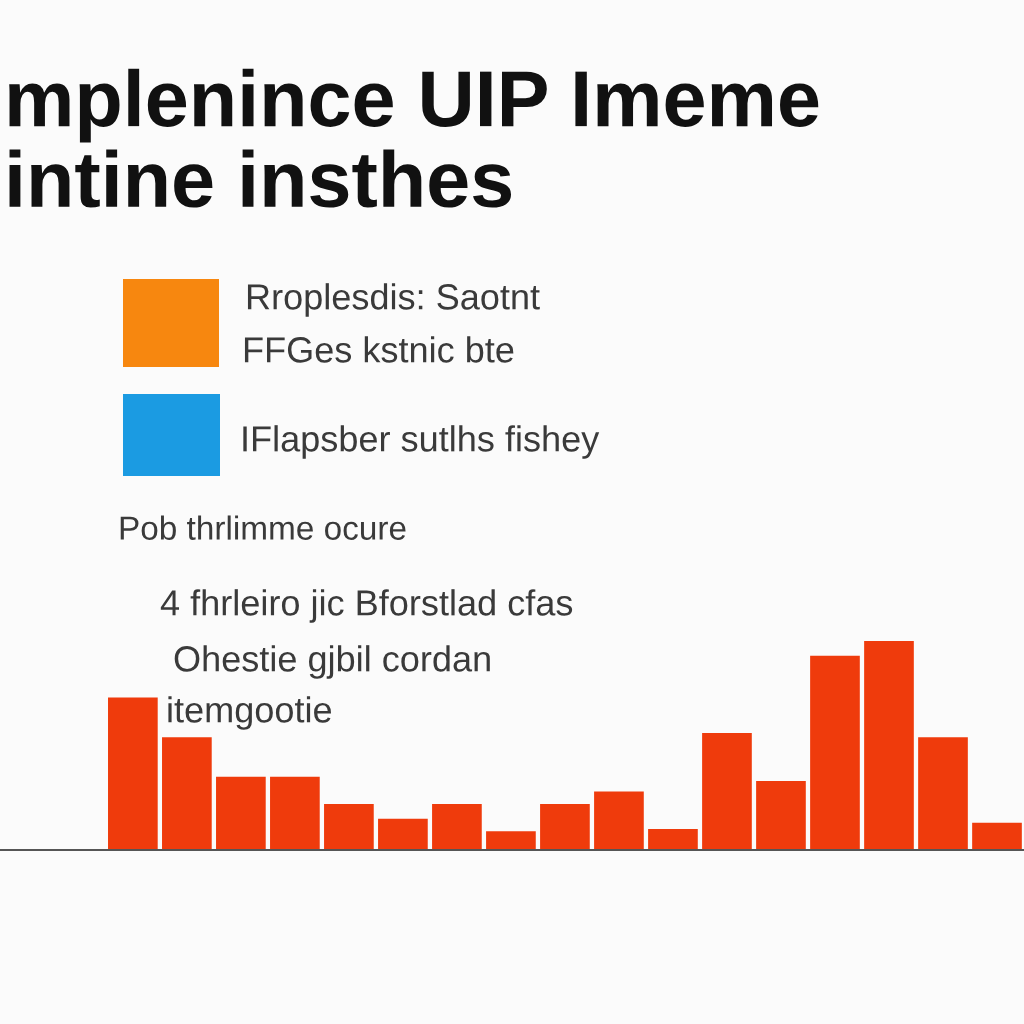 The width and height of the screenshot is (1024, 1024). I want to click on text: 4 fhrleiro jic Bforstlad cfas, so click(366, 606).